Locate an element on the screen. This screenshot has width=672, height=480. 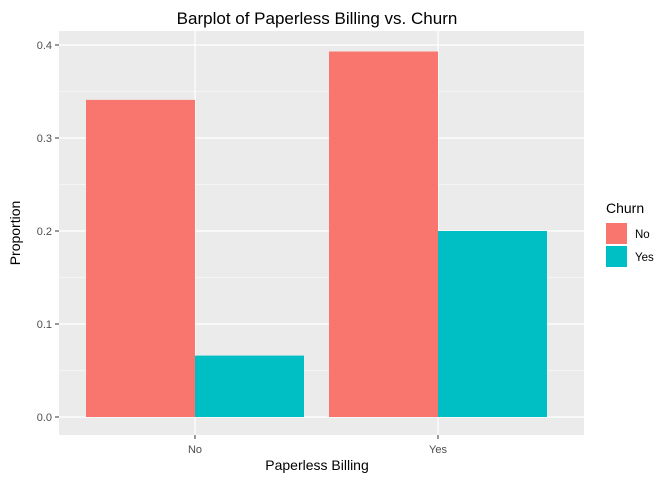
y-axis-ticks: 0.0 0.1 0.2 0.3 0.4 is located at coordinates (48, 232).